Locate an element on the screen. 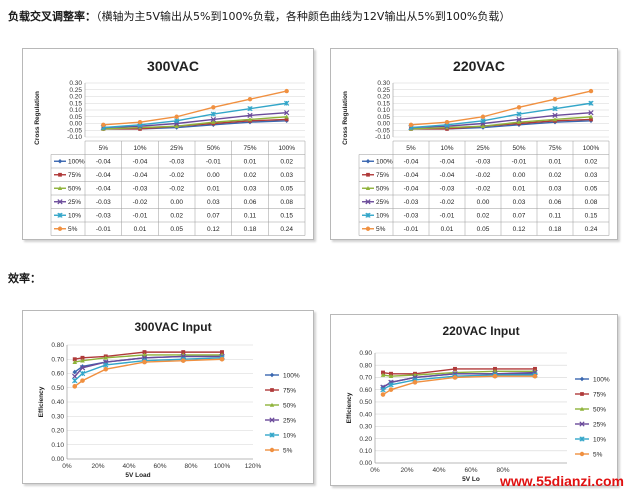 Image resolution: width=630 pixels, height=493 pixels. x-tick-label: 10% is located at coordinates (139, 148).